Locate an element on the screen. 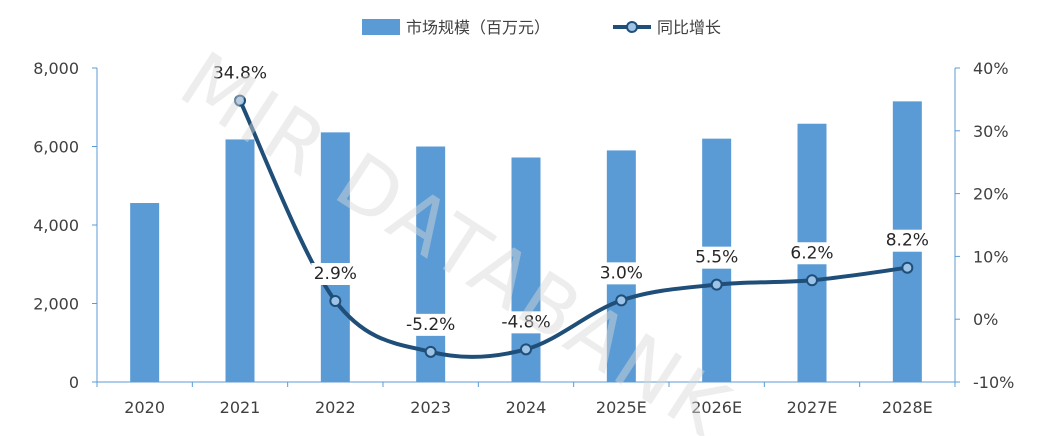  data-label-2025E: 3.0% is located at coordinates (621, 273).